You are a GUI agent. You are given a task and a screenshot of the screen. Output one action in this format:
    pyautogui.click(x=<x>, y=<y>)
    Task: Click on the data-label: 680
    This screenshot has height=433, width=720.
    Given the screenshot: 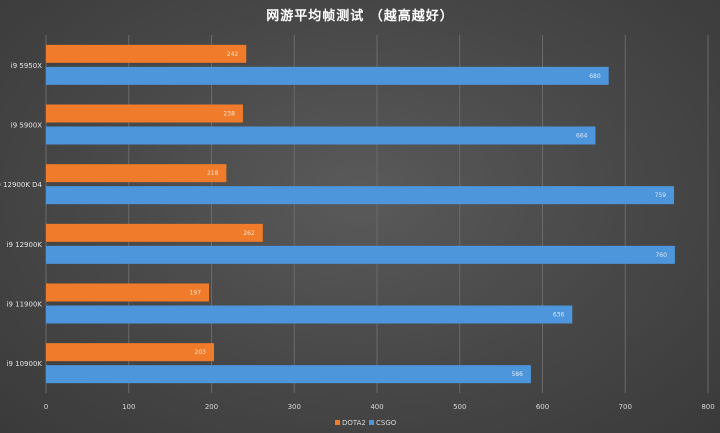 What is the action you would take?
    pyautogui.click(x=595, y=76)
    